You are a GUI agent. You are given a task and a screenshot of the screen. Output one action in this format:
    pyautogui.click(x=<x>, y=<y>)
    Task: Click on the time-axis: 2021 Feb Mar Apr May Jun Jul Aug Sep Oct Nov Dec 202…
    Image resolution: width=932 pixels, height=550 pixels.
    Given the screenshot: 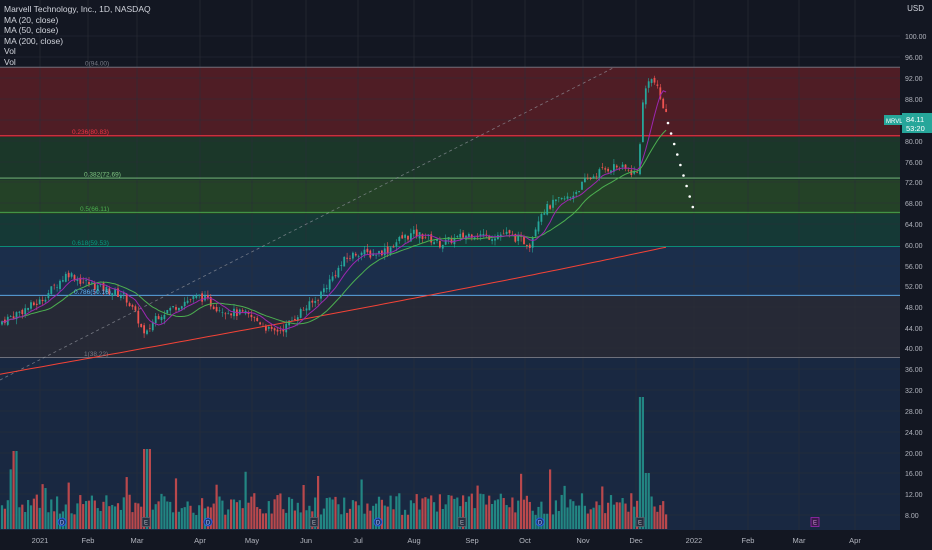 What is the action you would take?
    pyautogui.click(x=447, y=540)
    